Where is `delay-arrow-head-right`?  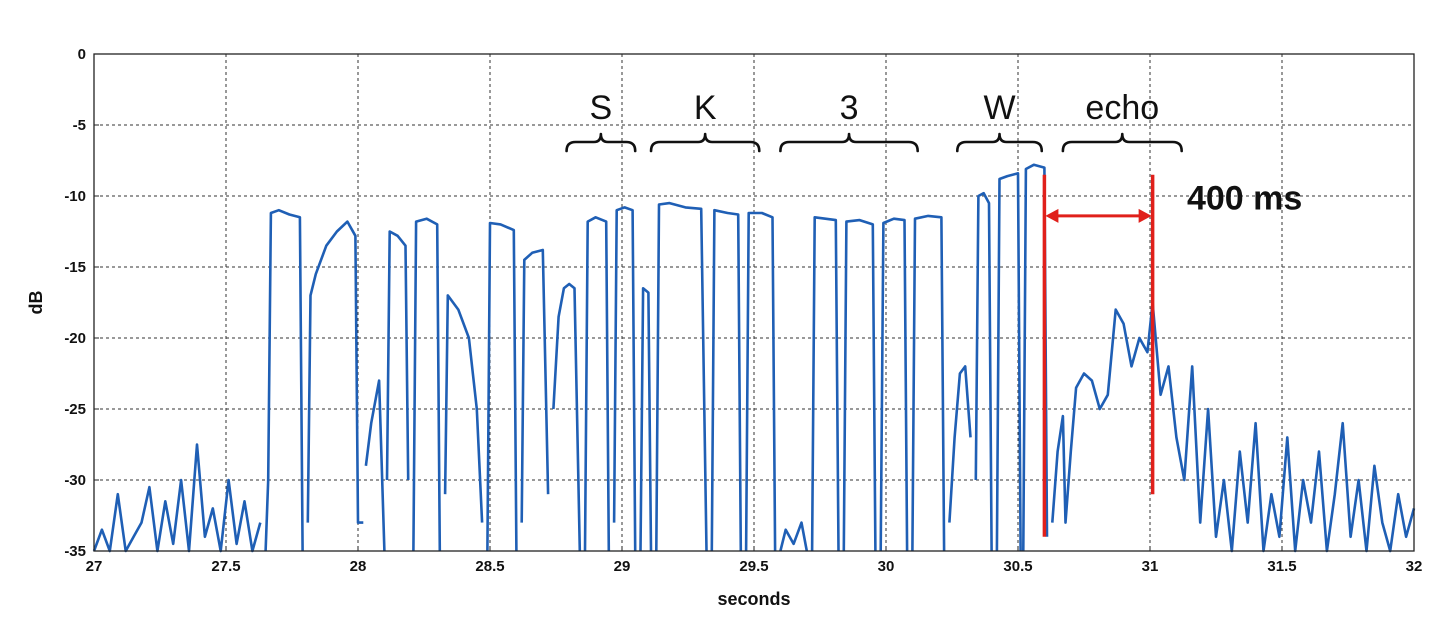
delay-arrow-head-right is located at coordinates (1145, 215).